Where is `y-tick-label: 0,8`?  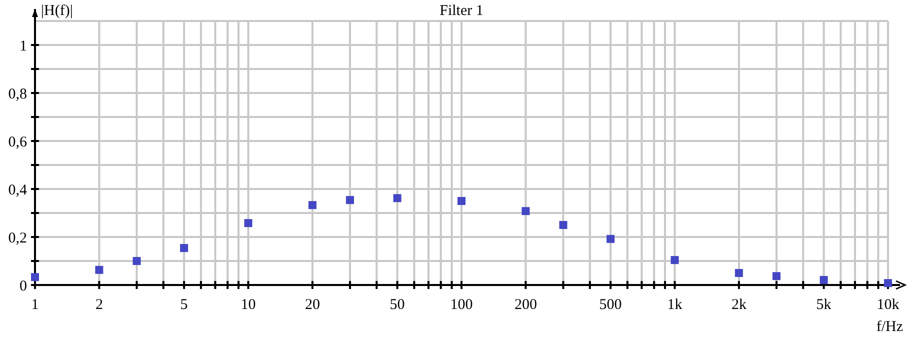
y-tick-label: 0,8 is located at coordinates (17, 94).